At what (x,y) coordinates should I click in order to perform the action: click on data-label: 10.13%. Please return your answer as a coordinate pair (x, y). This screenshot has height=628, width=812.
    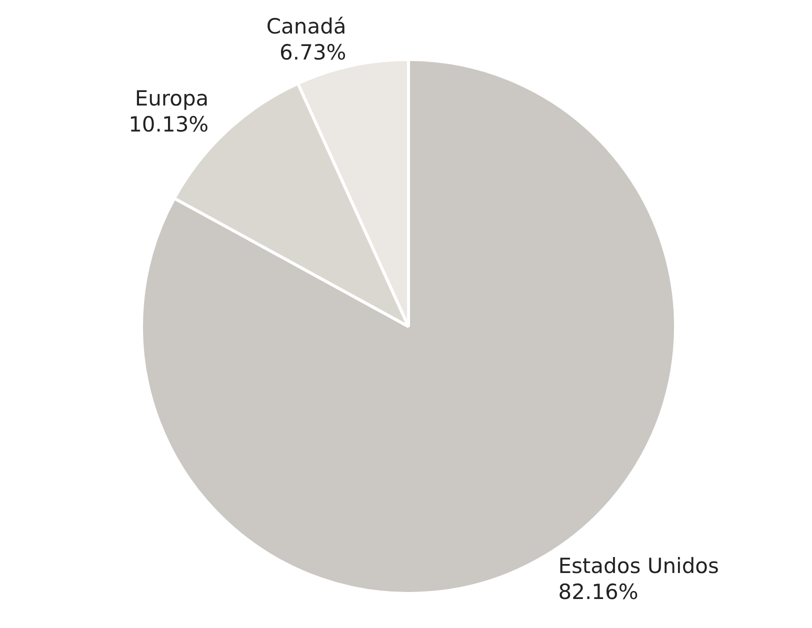
    Looking at the image, I should click on (168, 124).